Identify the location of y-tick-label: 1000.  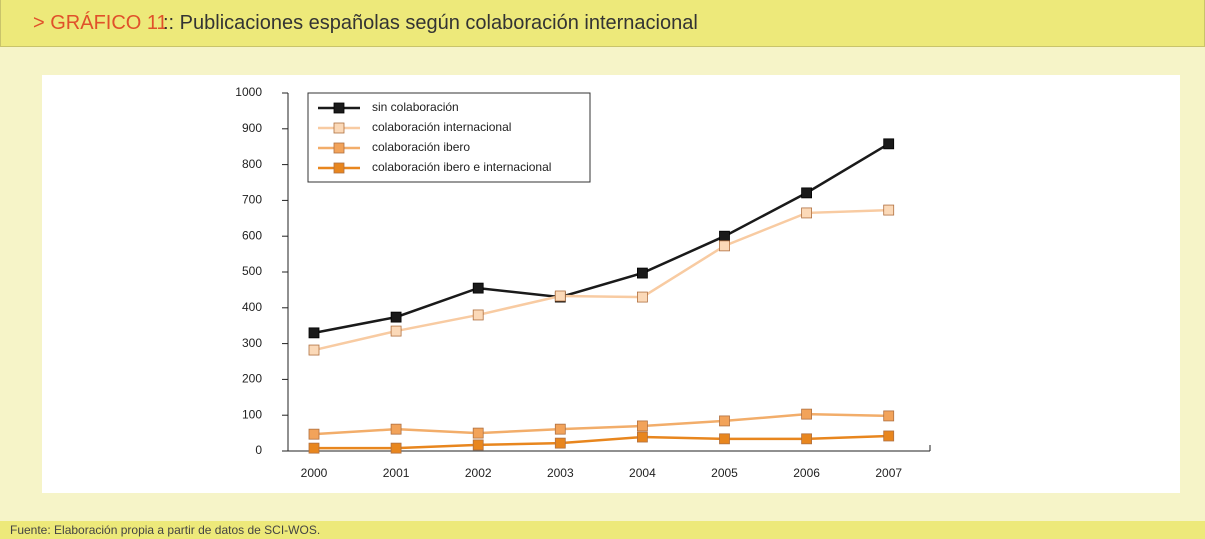
(248, 92).